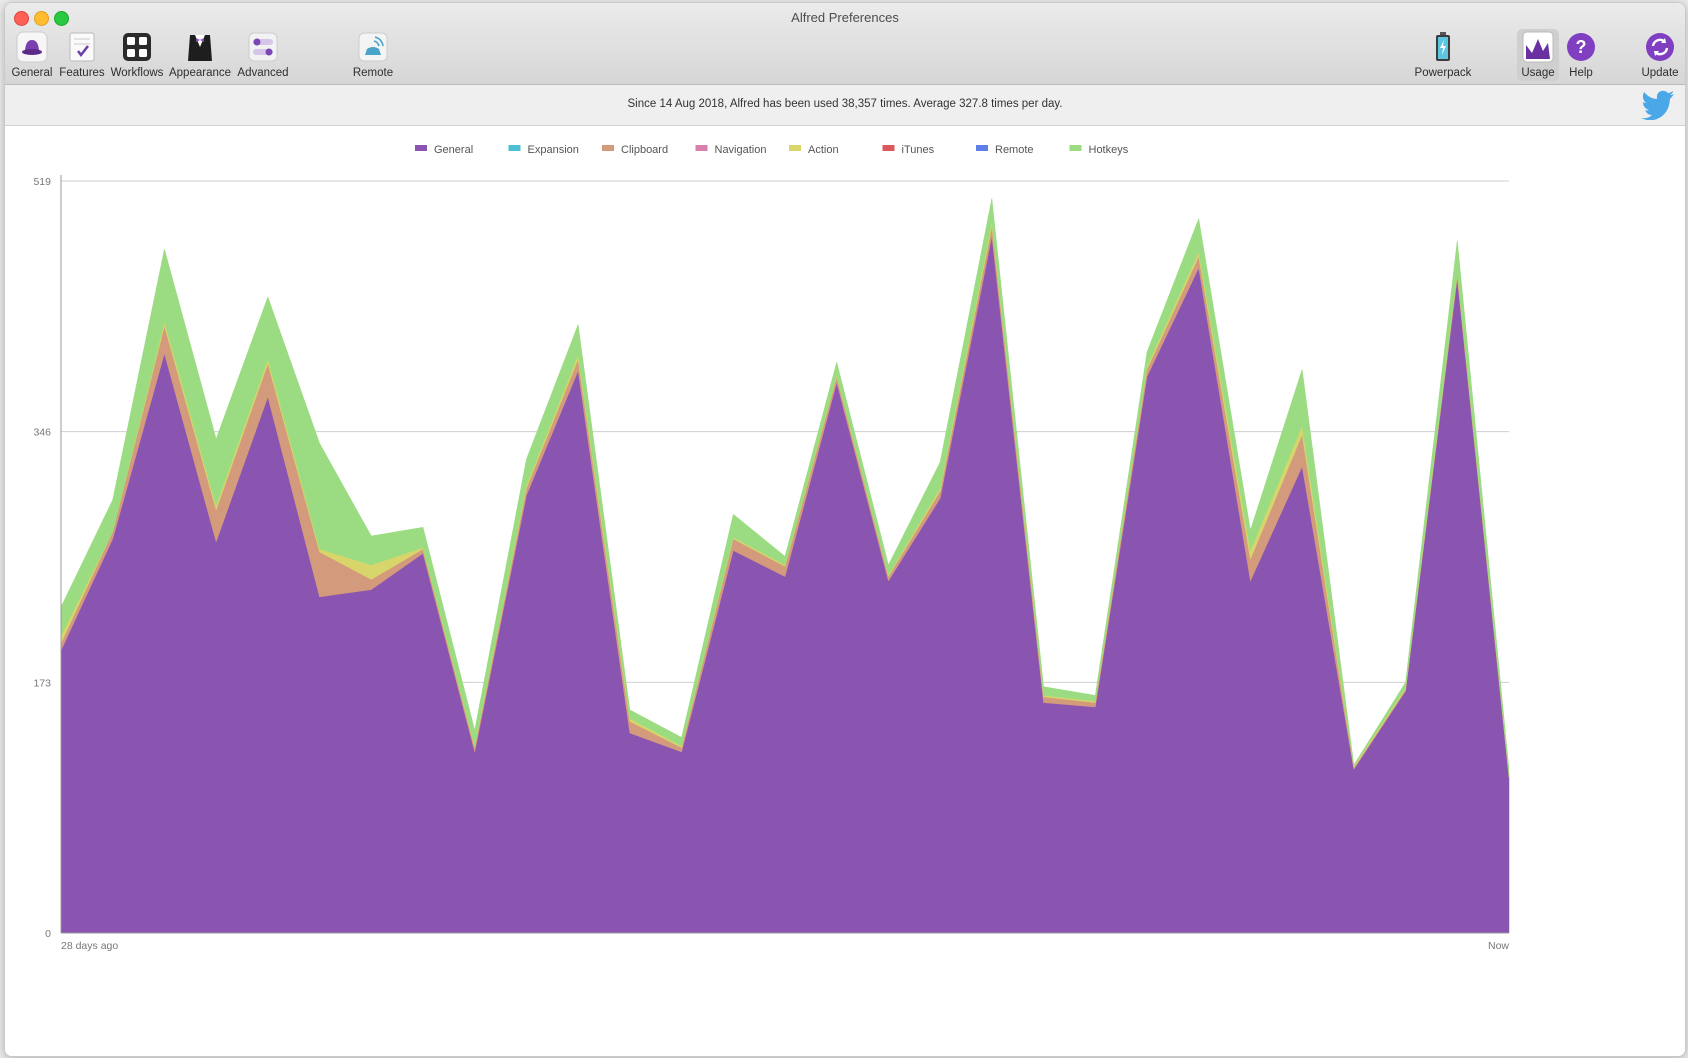 This screenshot has width=1688, height=1058. I want to click on minimize-button, so click(41, 18).